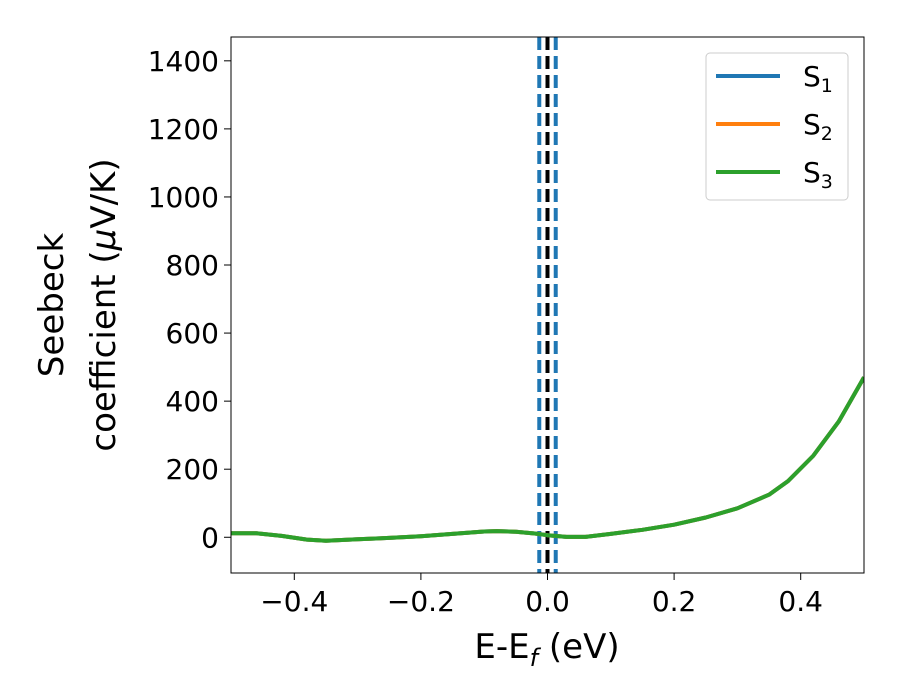  I want to click on legend-label-1: S1, so click(818, 78).